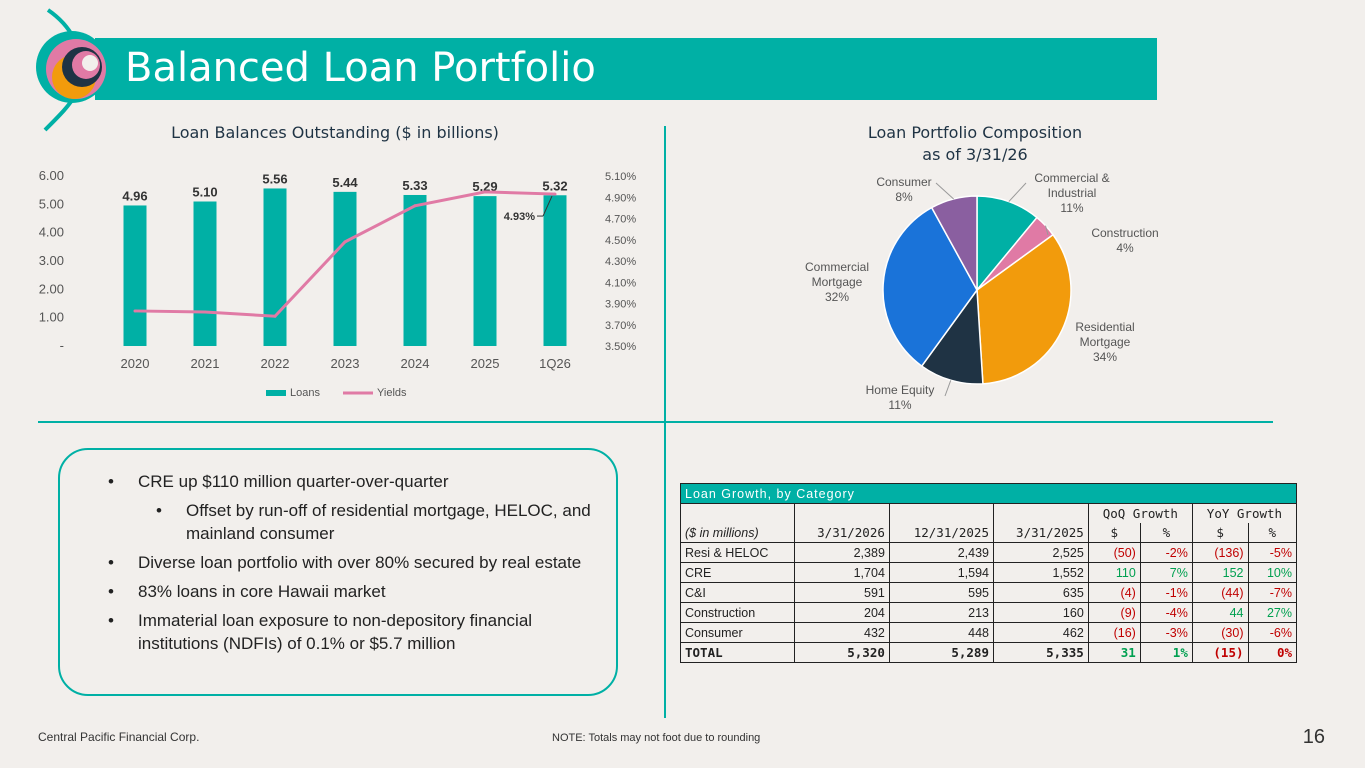 The height and width of the screenshot is (768, 1365). I want to click on title-bar, so click(626, 69).